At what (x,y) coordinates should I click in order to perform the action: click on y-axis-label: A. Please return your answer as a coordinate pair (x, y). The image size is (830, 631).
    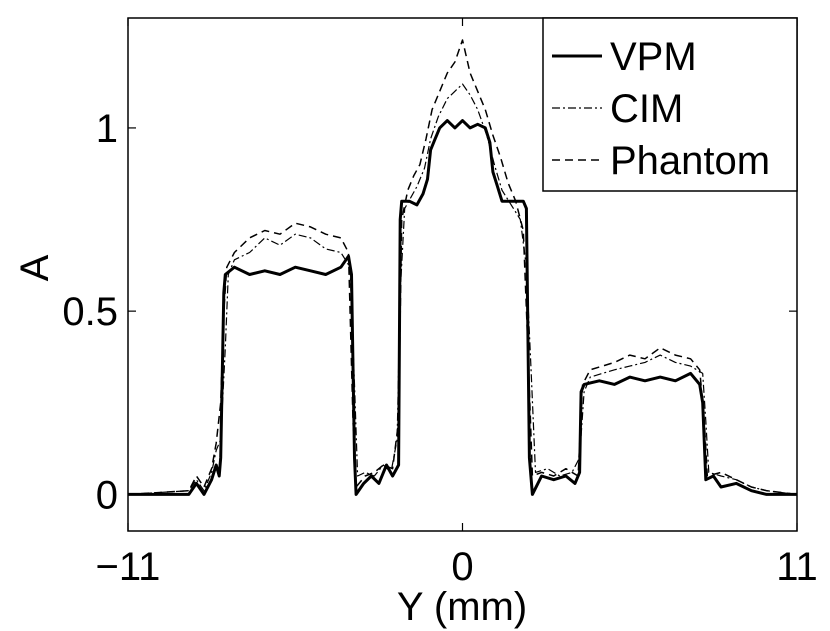
    Looking at the image, I should click on (35, 267).